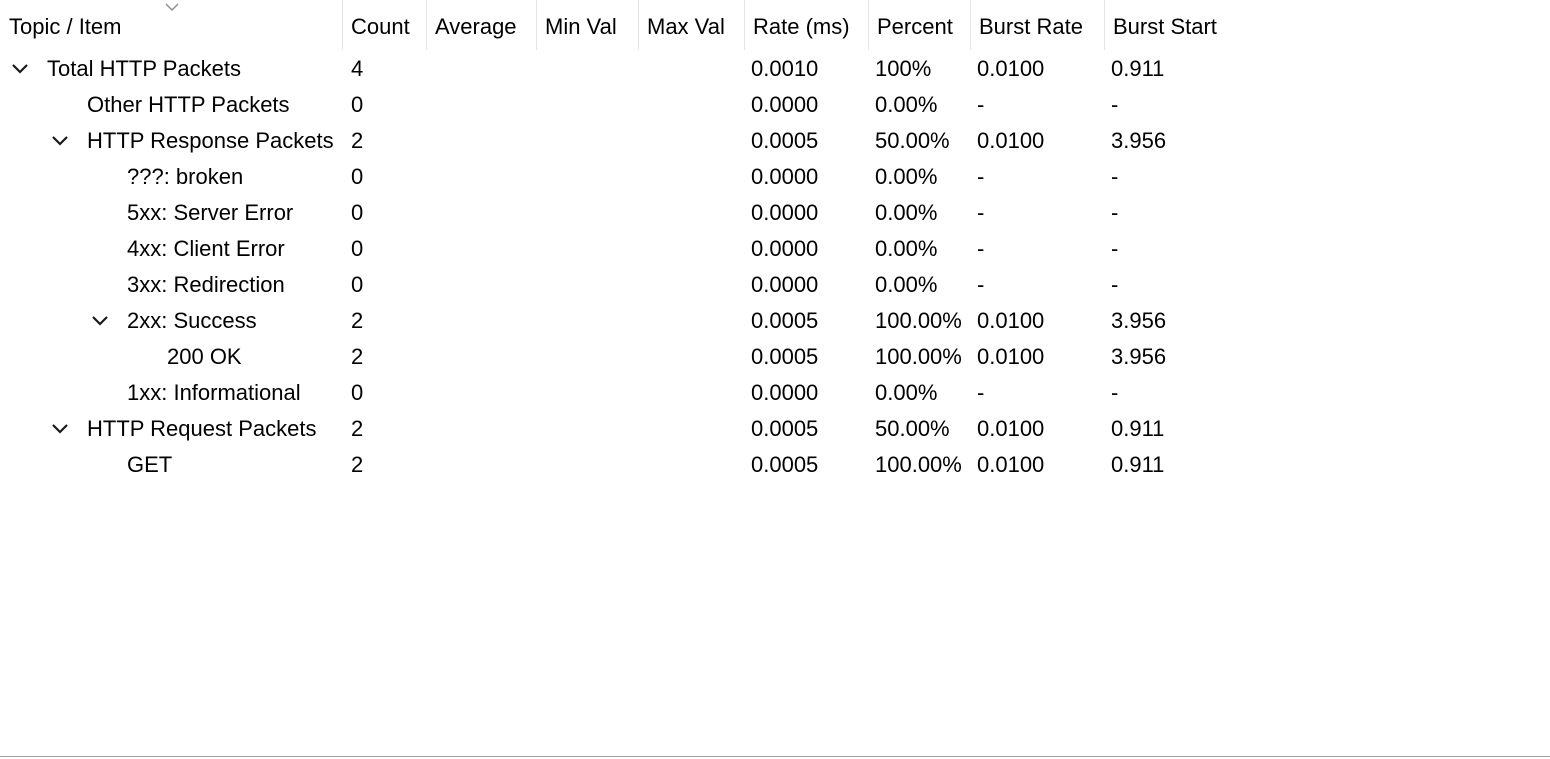 Image resolution: width=1550 pixels, height=759 pixels. I want to click on column-header-max: Max Val, so click(691, 25).